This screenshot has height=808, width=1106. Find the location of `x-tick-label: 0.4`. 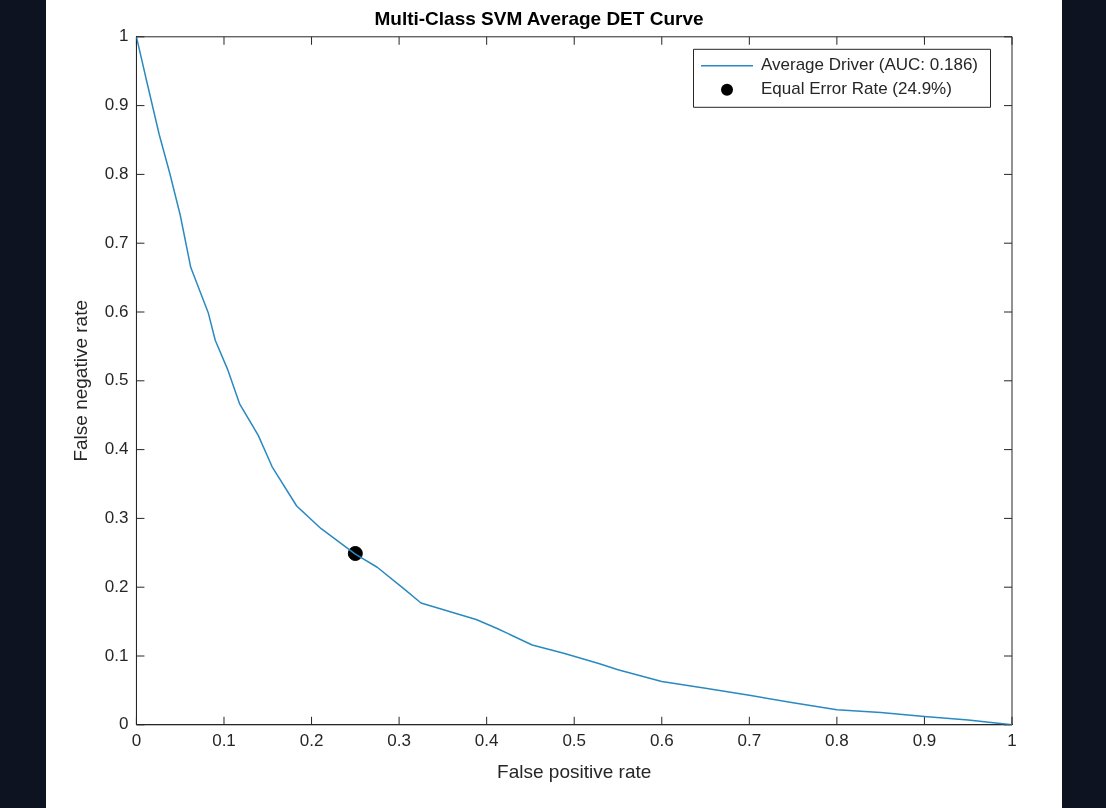

x-tick-label: 0.4 is located at coordinates (486, 740).